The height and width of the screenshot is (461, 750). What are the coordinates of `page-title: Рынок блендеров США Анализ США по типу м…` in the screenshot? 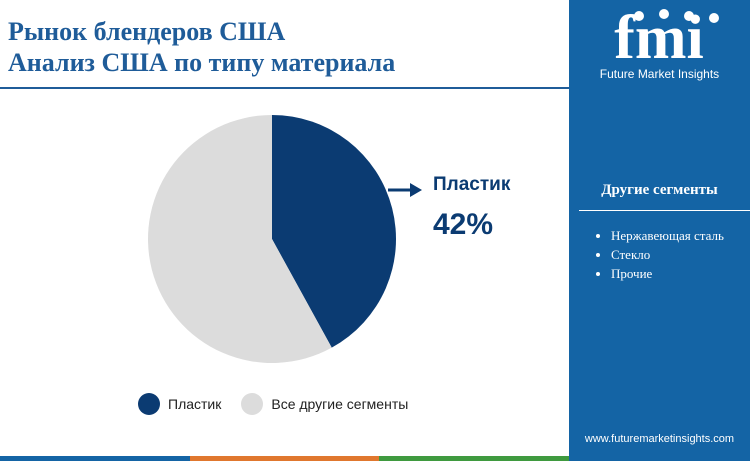 It's located at (201, 47).